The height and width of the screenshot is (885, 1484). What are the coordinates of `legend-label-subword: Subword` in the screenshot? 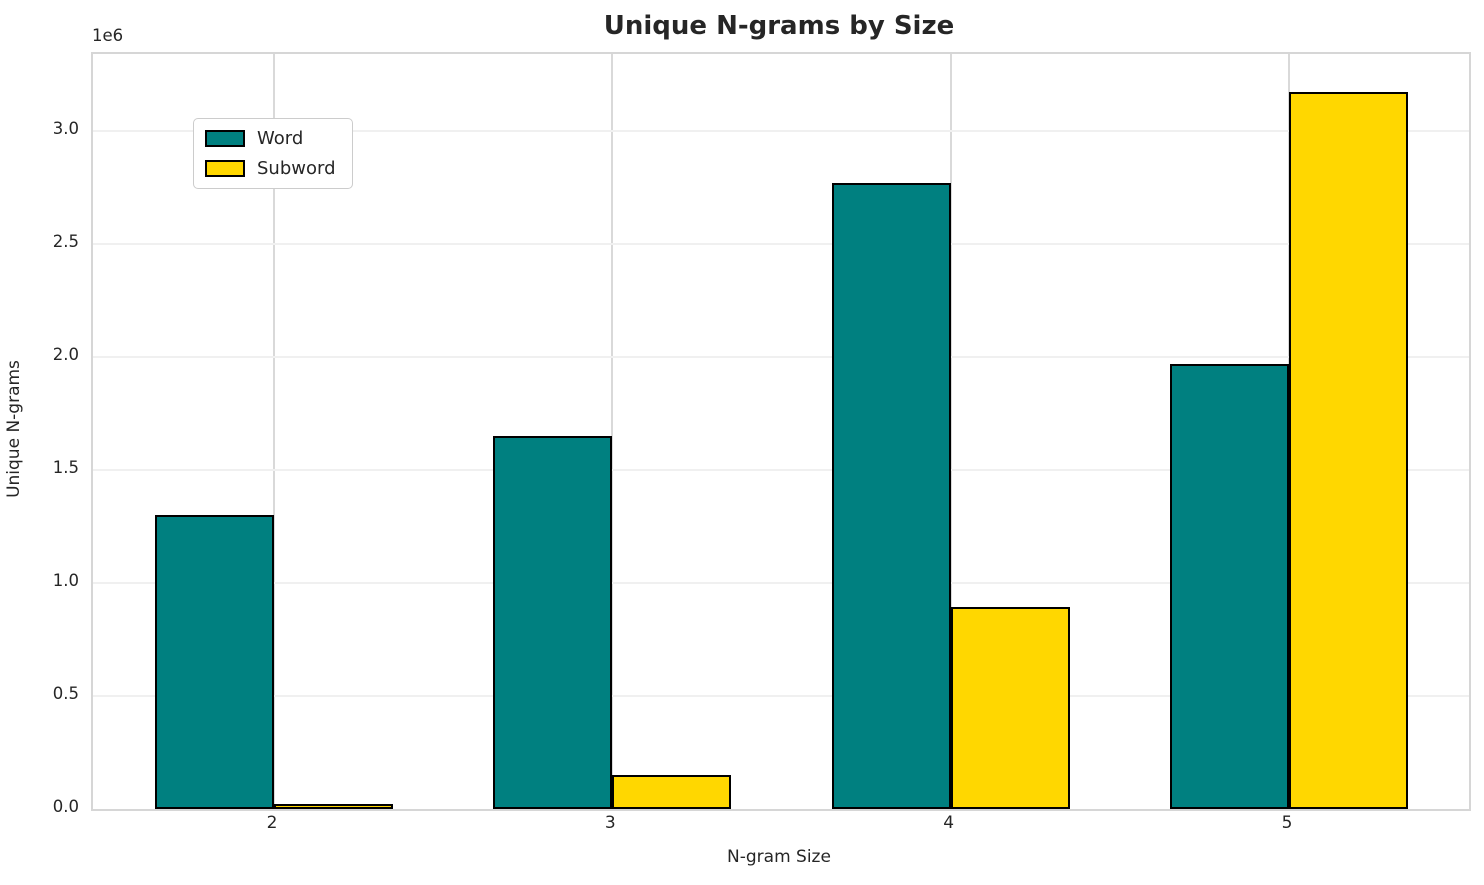 It's located at (296, 168).